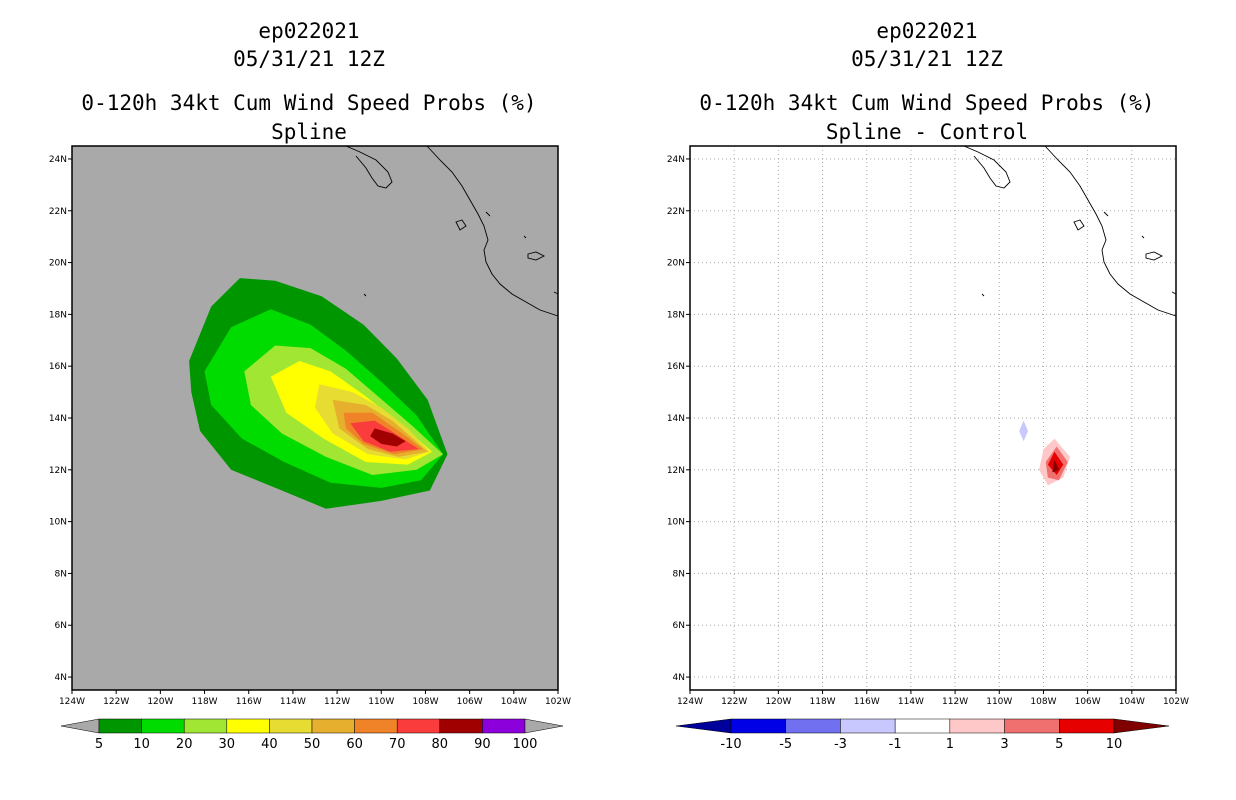 The width and height of the screenshot is (1236, 800). Describe the element at coordinates (312, 744) in the screenshot. I see `colorbar-label: 50` at that location.